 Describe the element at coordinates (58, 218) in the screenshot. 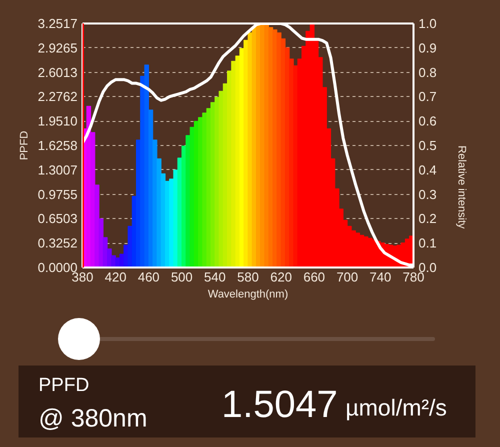

I see `y-tick-label: 0.6503` at that location.